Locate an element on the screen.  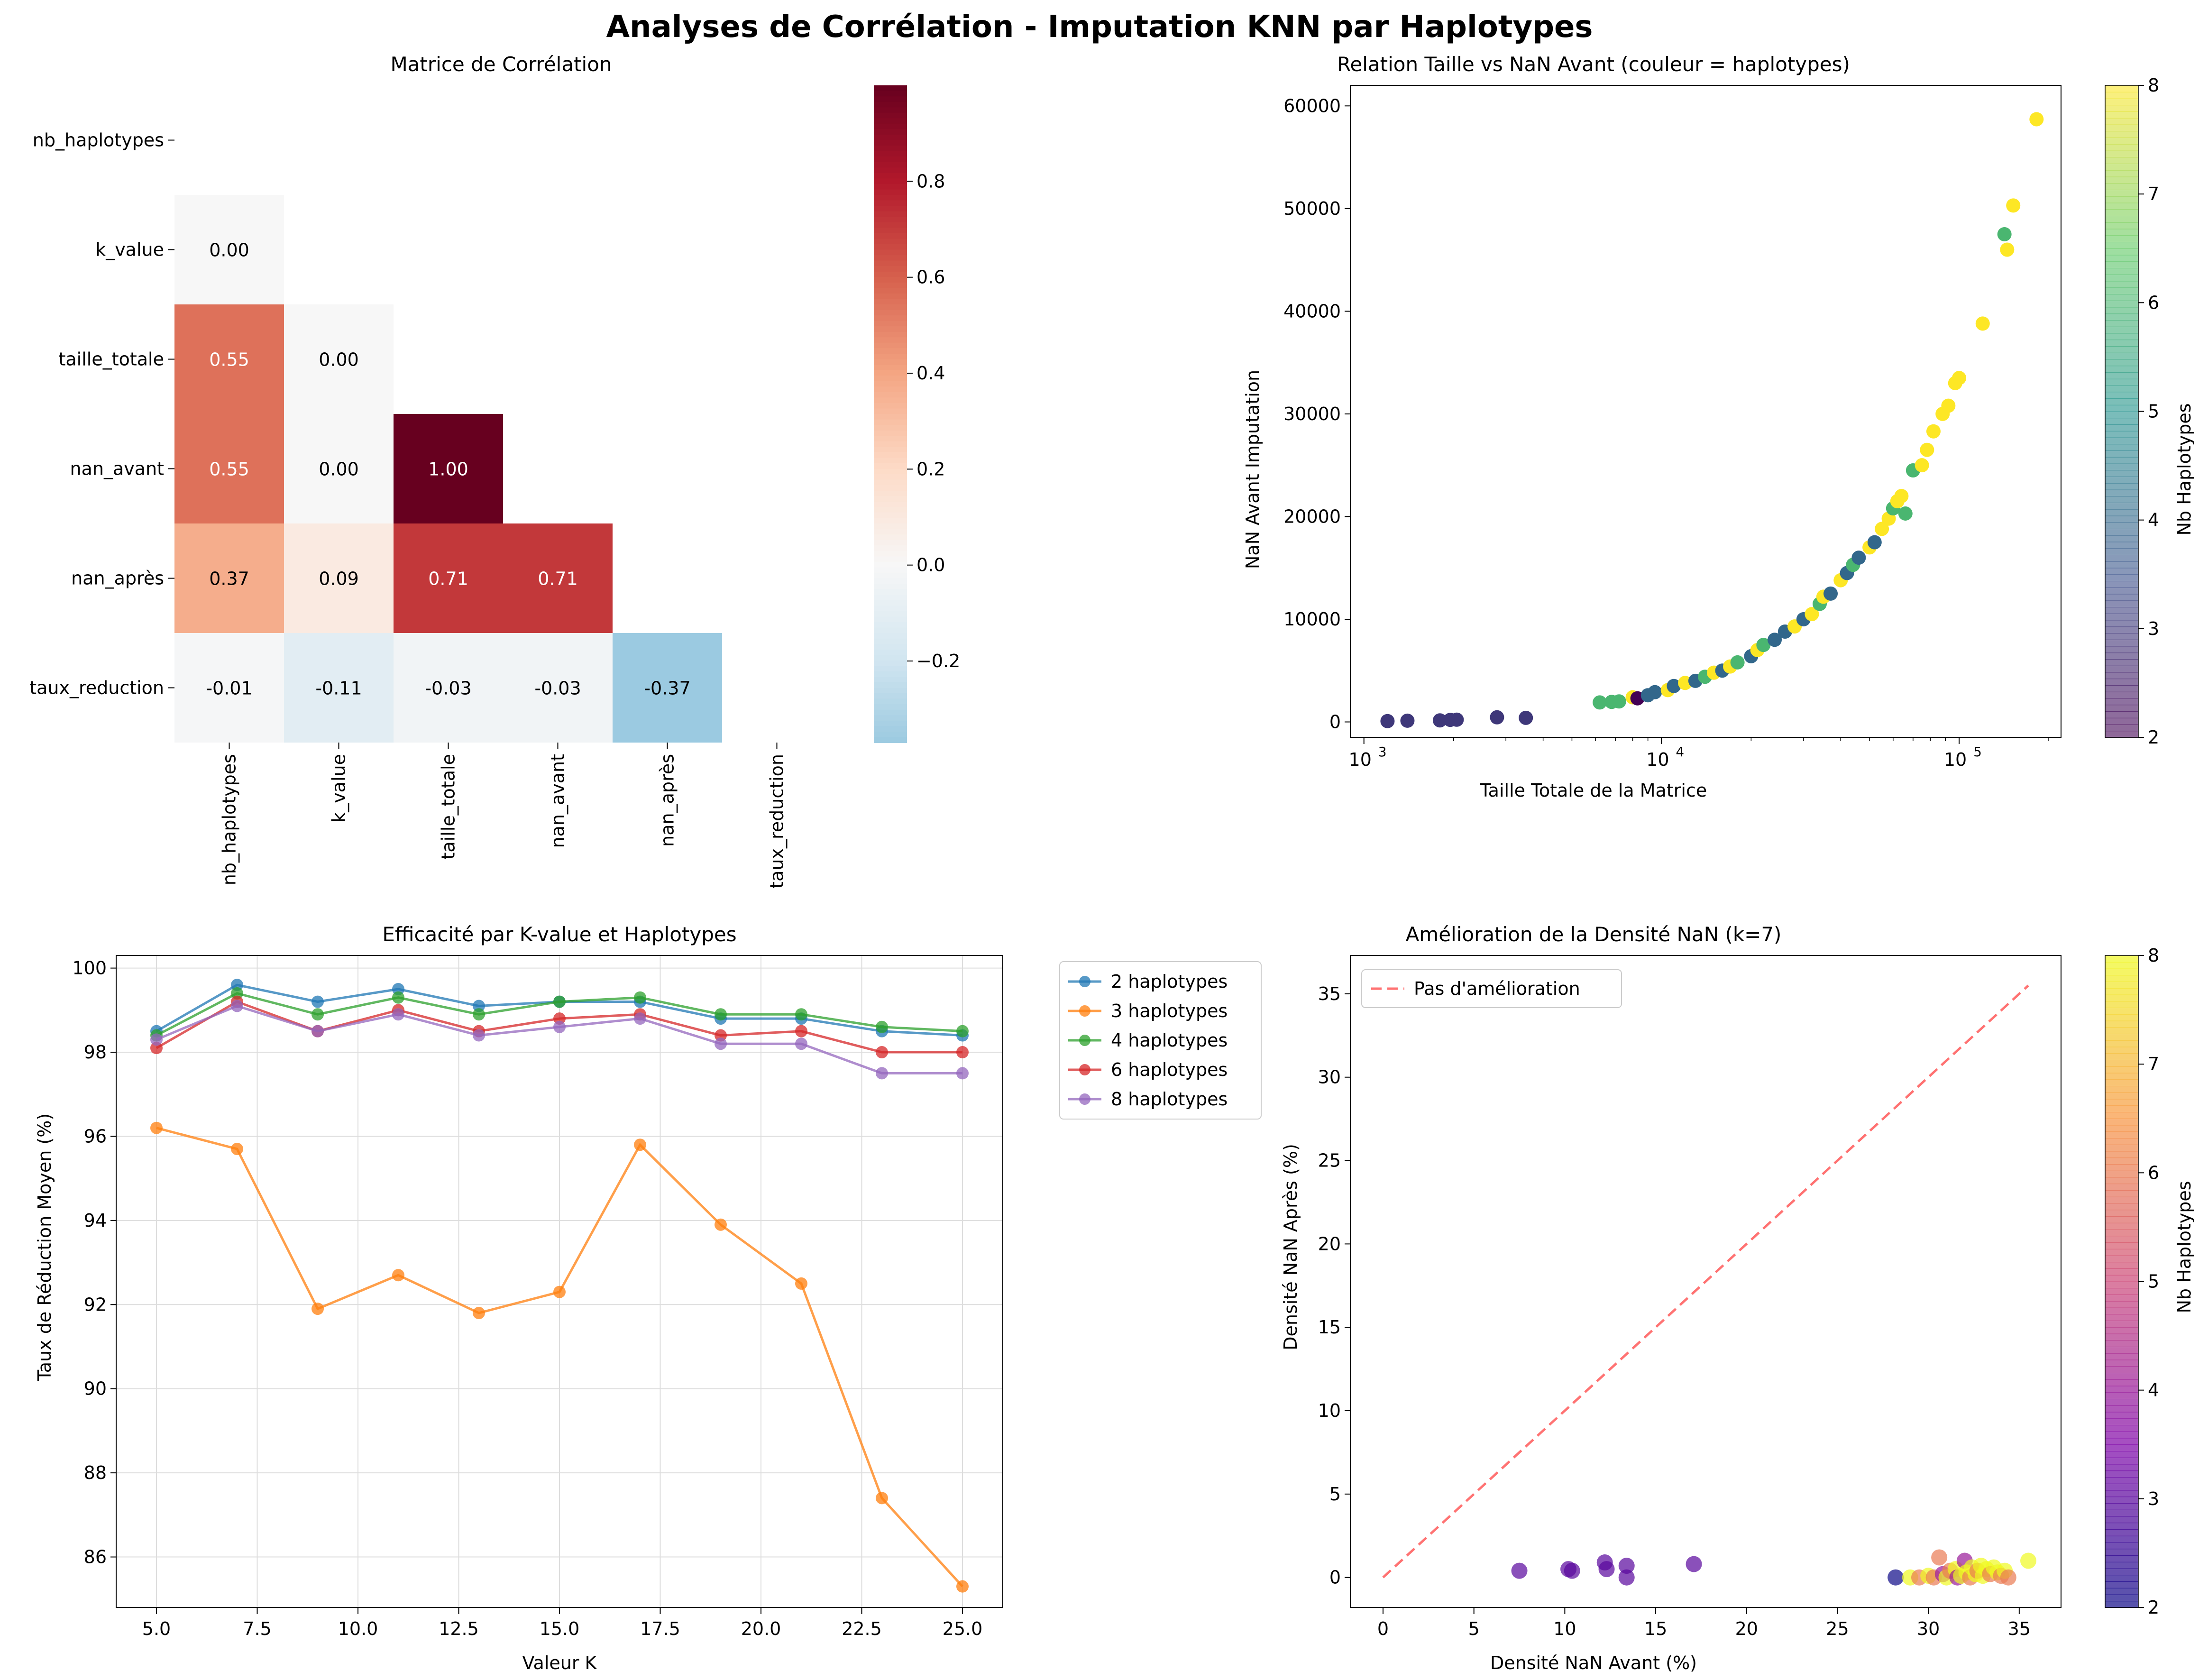
heatmap-title: Matrice de Corrélation is located at coordinates (501, 64).